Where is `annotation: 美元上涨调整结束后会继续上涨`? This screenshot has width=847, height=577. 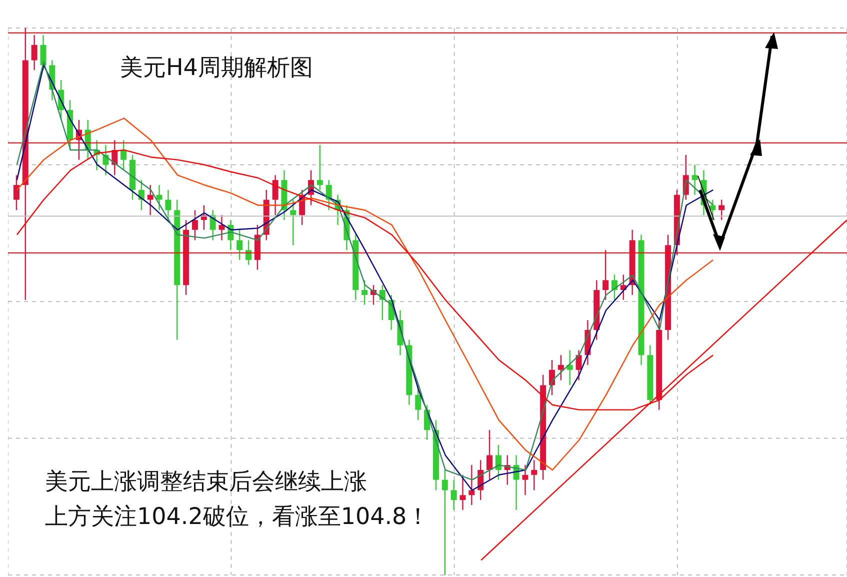
annotation: 美元上涨调整结束后会继续上涨 is located at coordinates (206, 482).